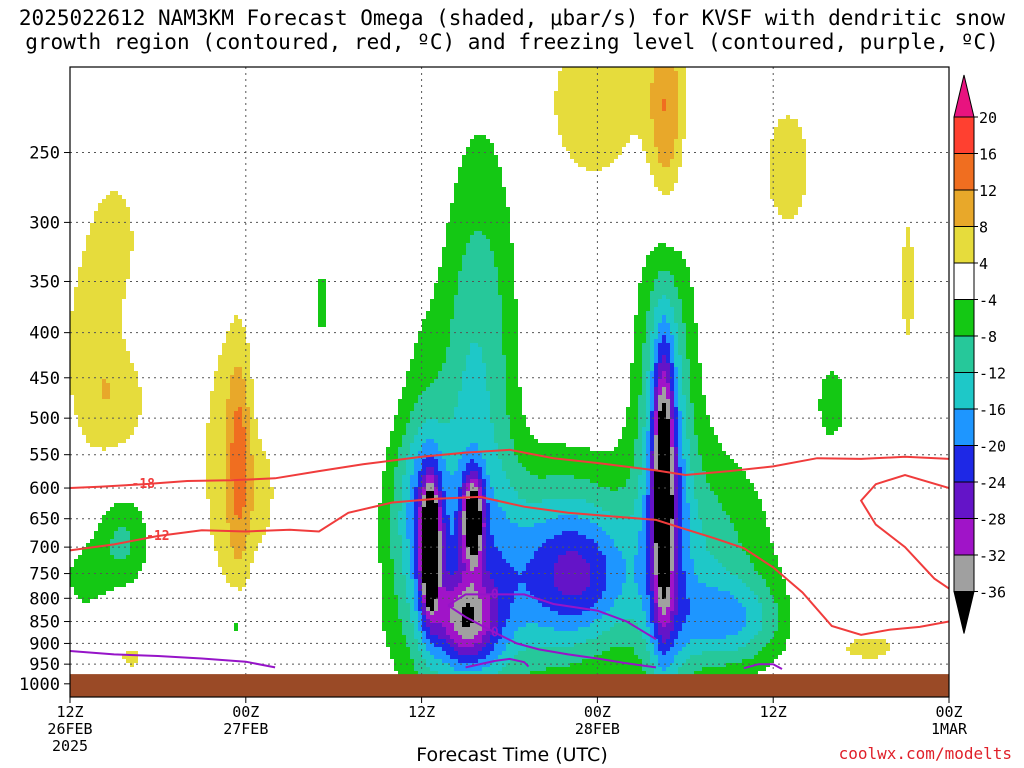 This screenshot has height=768, width=1024. I want to click on dgz-contour, so click(904, 531).